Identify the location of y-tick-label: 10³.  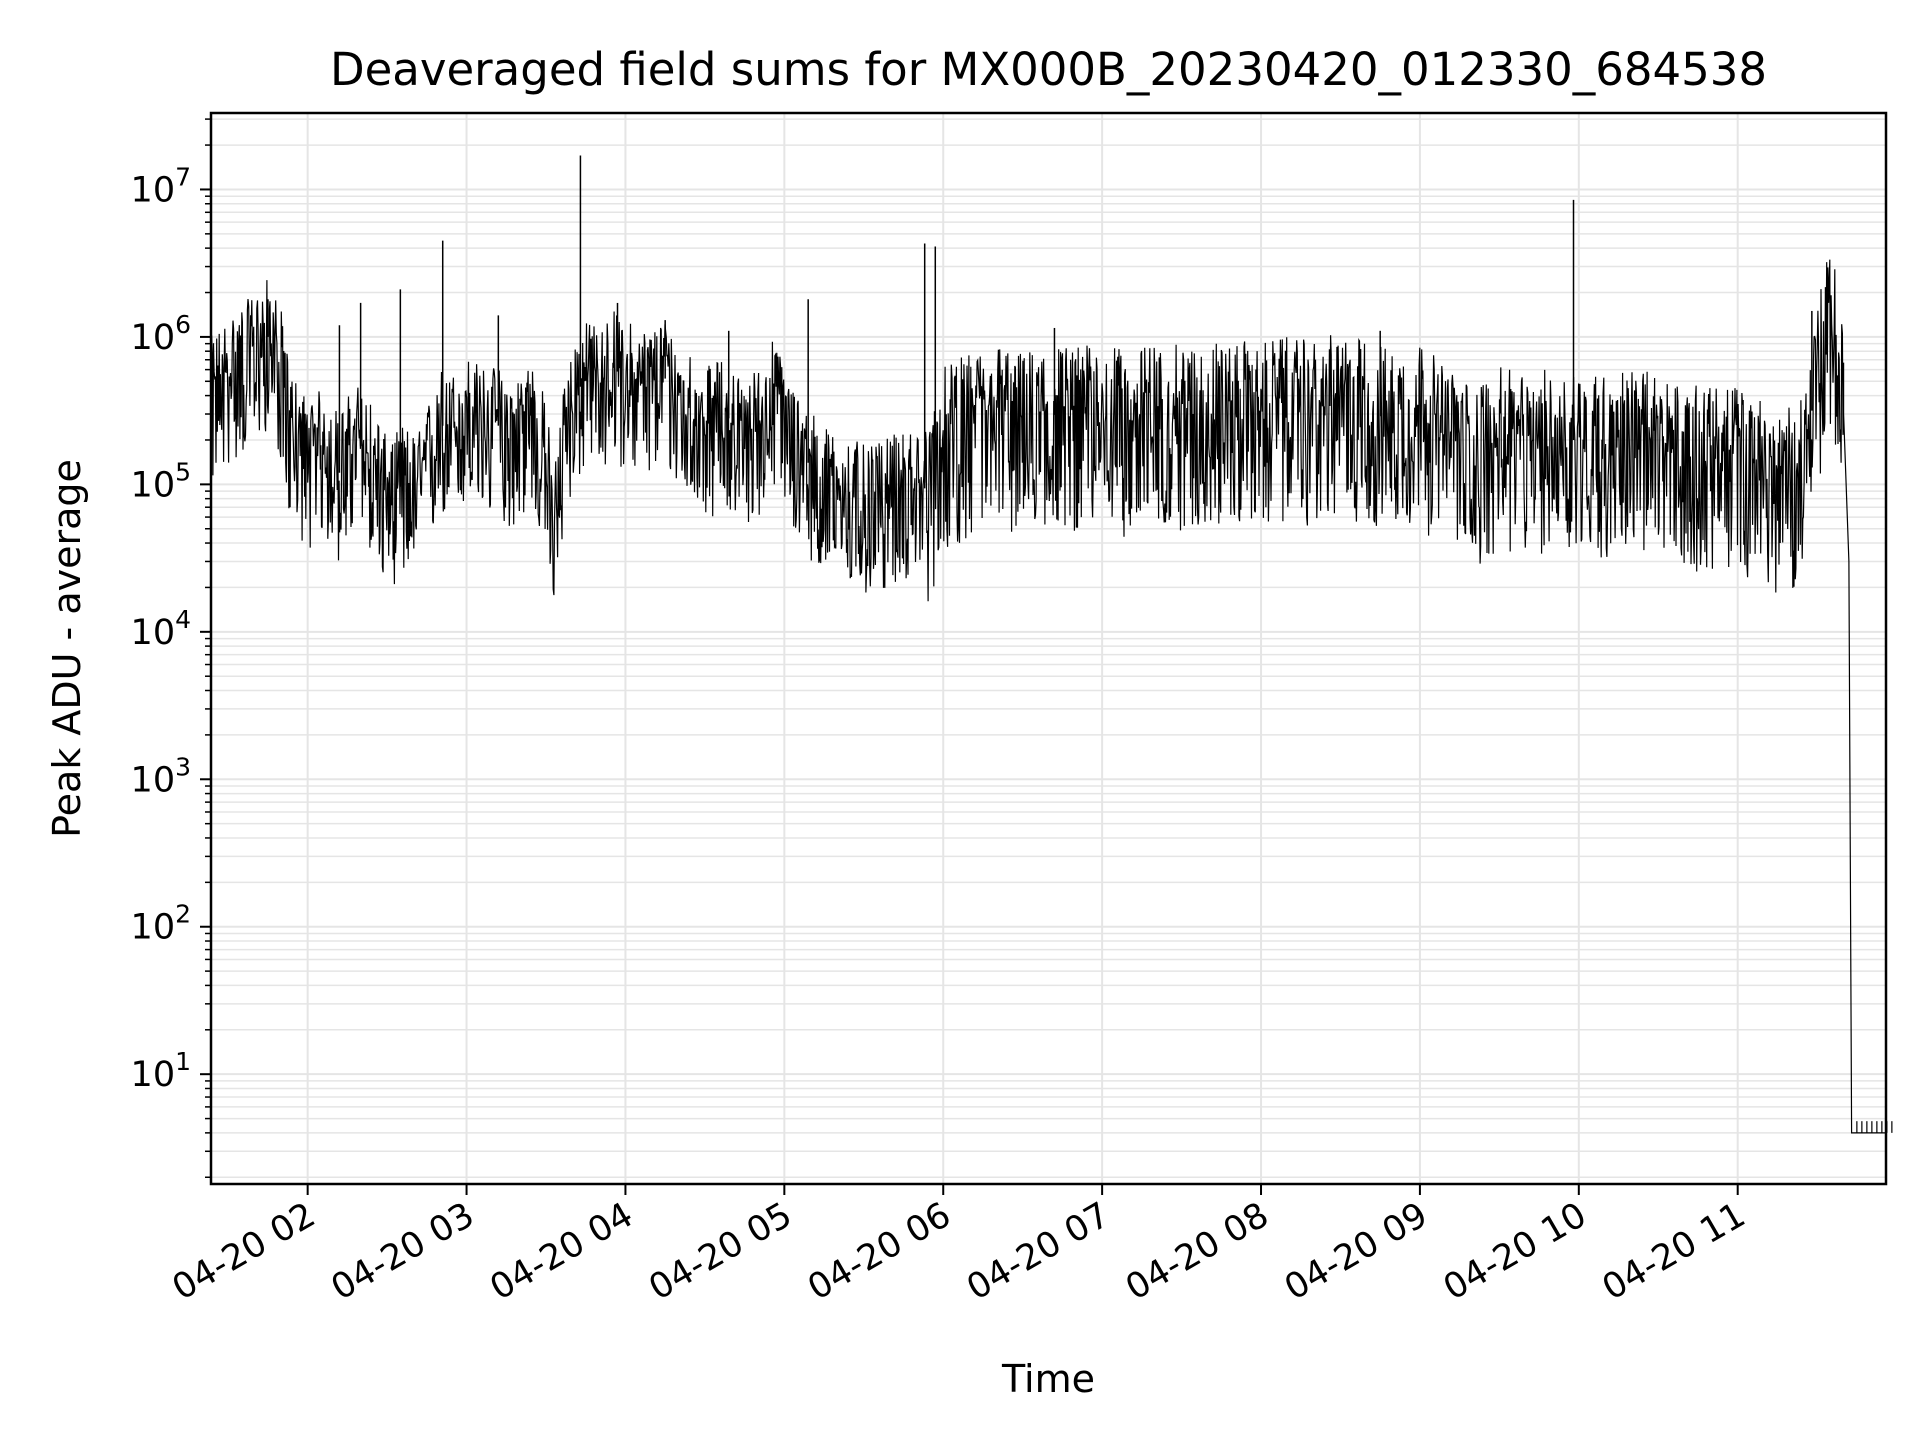
(161, 776).